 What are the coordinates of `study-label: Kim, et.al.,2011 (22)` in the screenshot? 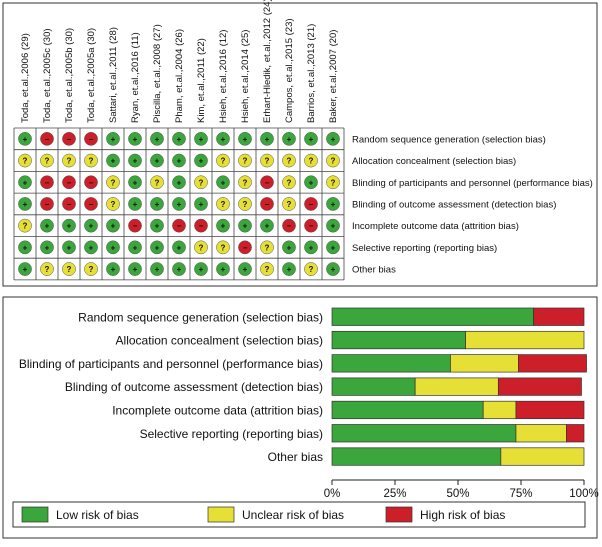 It's located at (201, 80).